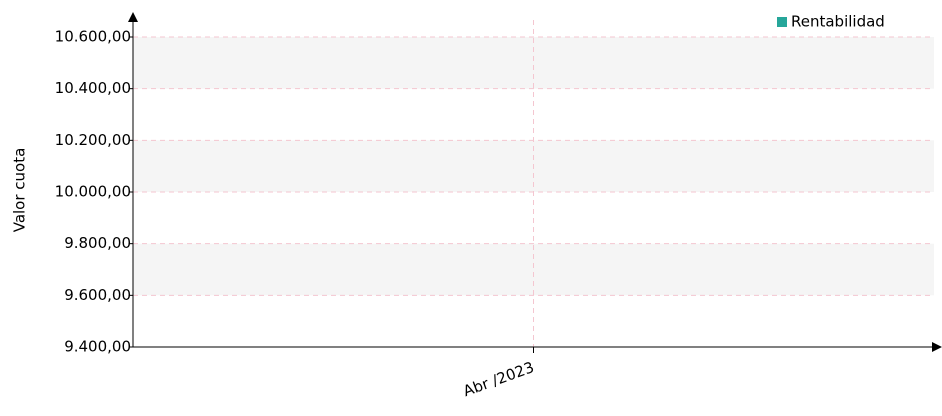 The image size is (942, 416). Describe the element at coordinates (133, 17) in the screenshot. I see `y-axis-arrow` at that location.